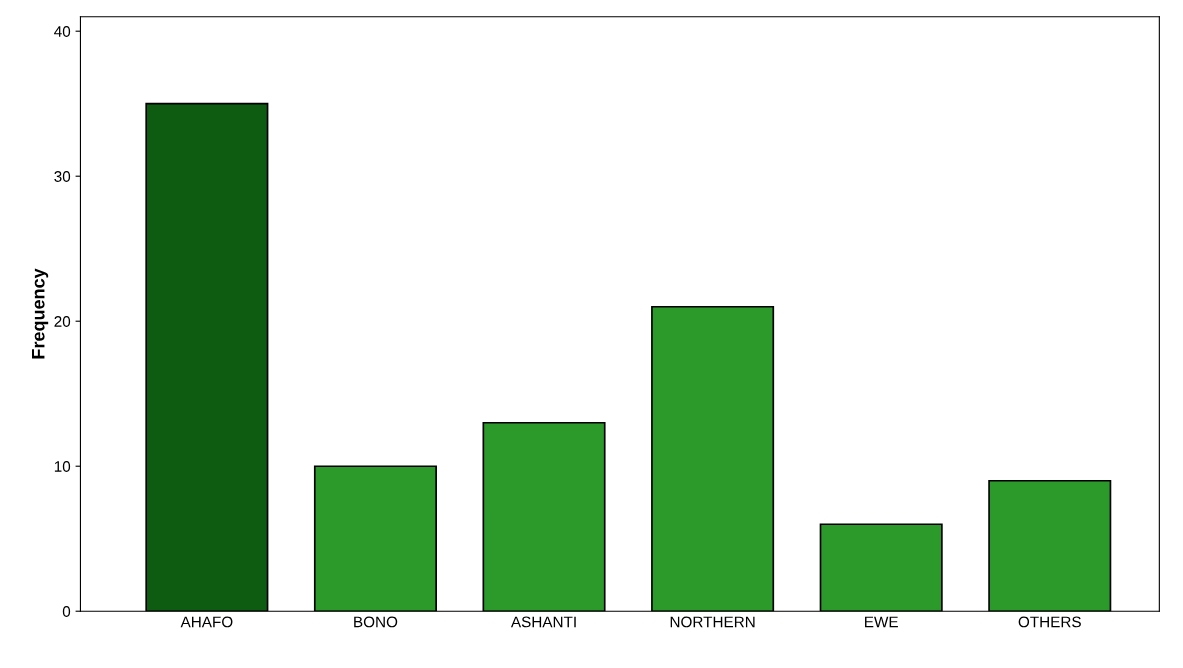 Image resolution: width=1183 pixels, height=668 pixels. Describe the element at coordinates (62, 321) in the screenshot. I see `y-tick-label: 20` at that location.